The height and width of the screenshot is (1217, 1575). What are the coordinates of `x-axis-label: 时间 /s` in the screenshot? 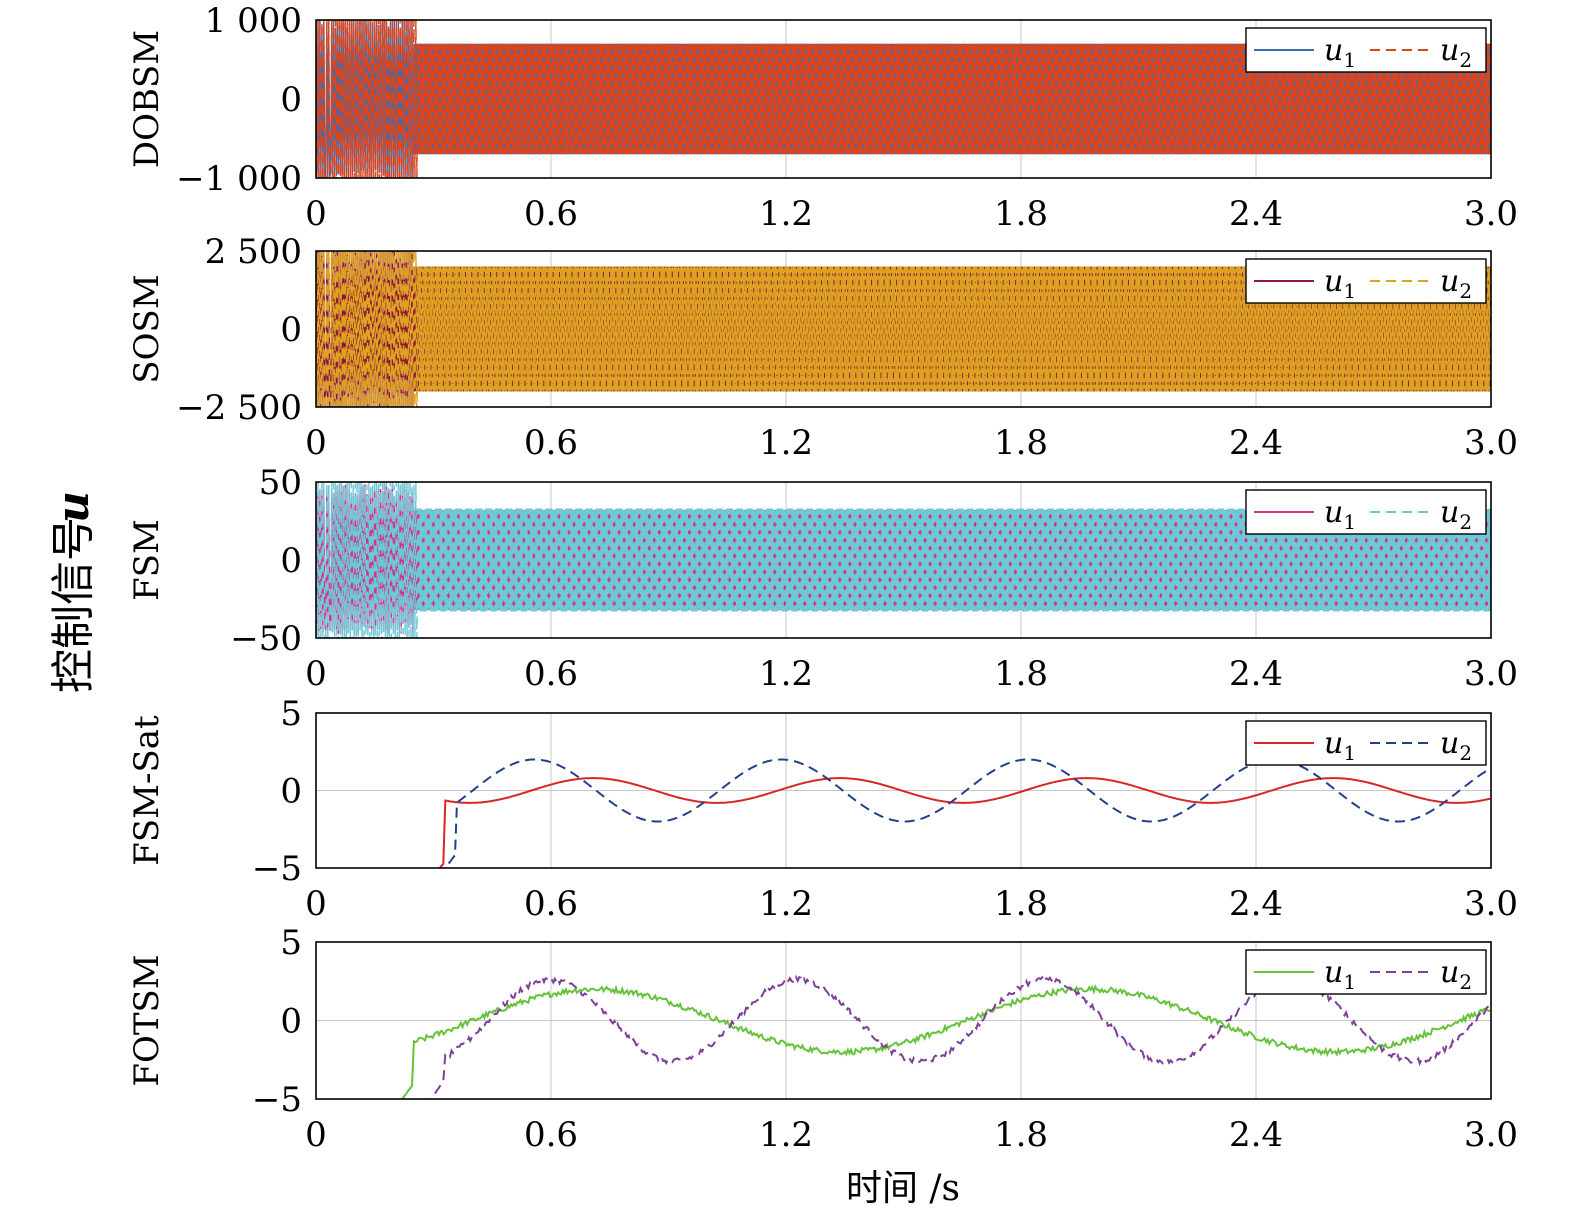 It's located at (903, 1188).